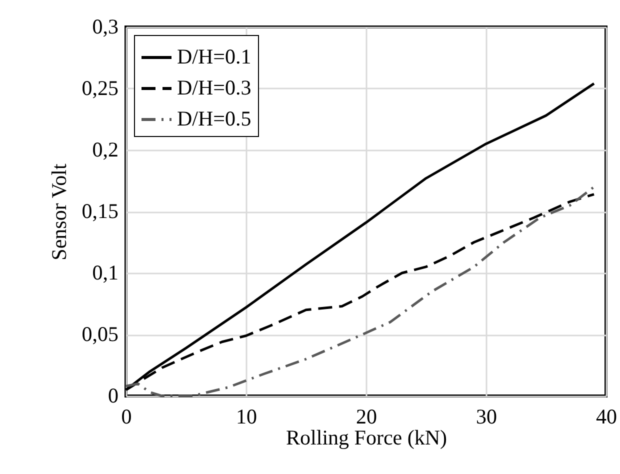 The image size is (620, 474). What do you see at coordinates (366, 416) in the screenshot?
I see `x-tick-label: 20` at bounding box center [366, 416].